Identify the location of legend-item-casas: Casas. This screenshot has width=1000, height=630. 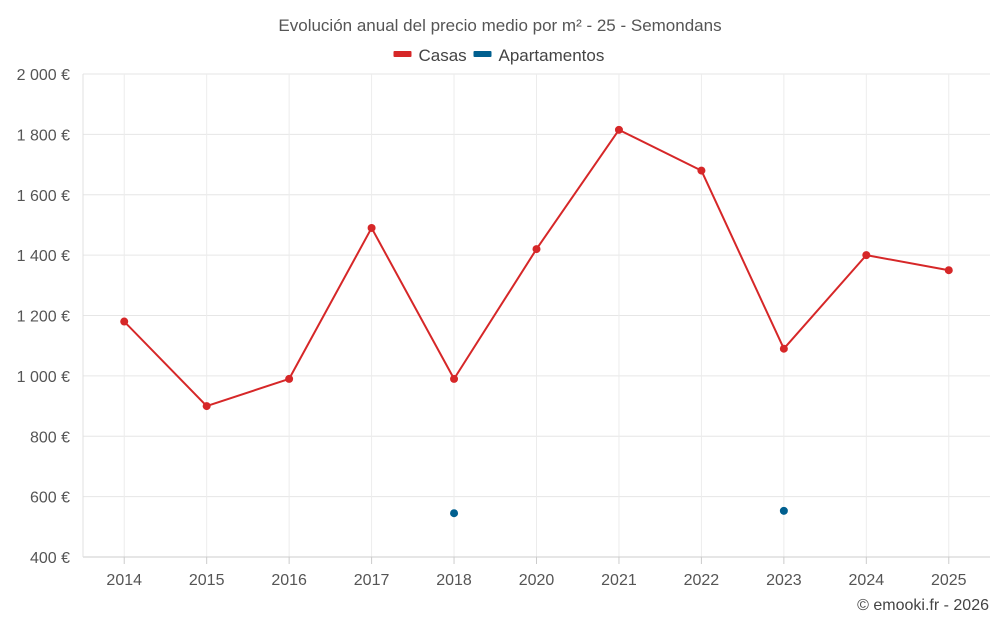
(430, 55).